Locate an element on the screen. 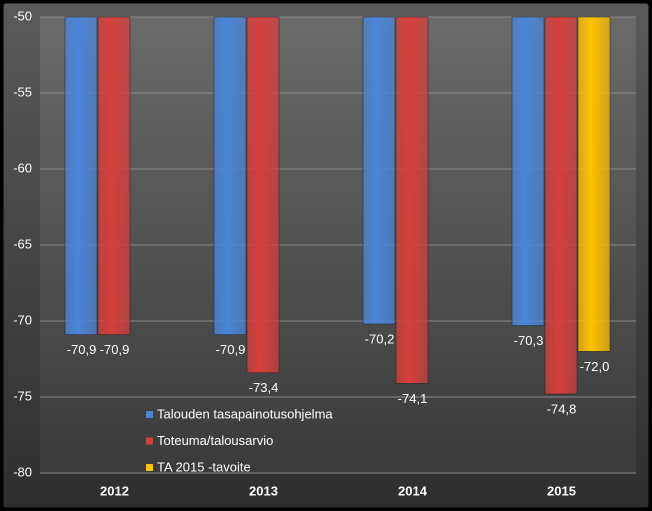 Image resolution: width=652 pixels, height=511 pixels. x-tick-label: 2012 is located at coordinates (114, 490).